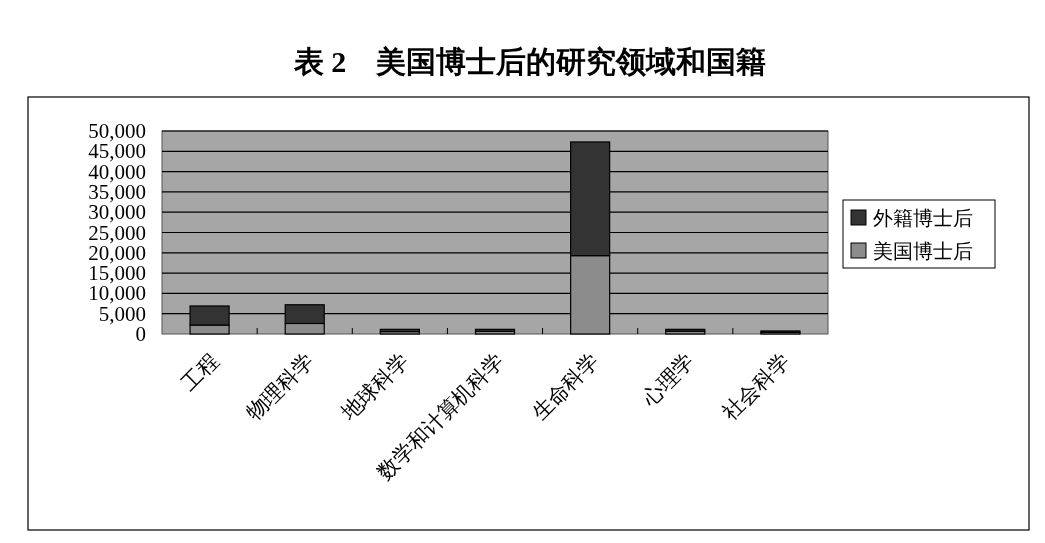 Image resolution: width=1045 pixels, height=543 pixels. What do you see at coordinates (200, 372) in the screenshot?
I see `x-tick-label: 工程` at bounding box center [200, 372].